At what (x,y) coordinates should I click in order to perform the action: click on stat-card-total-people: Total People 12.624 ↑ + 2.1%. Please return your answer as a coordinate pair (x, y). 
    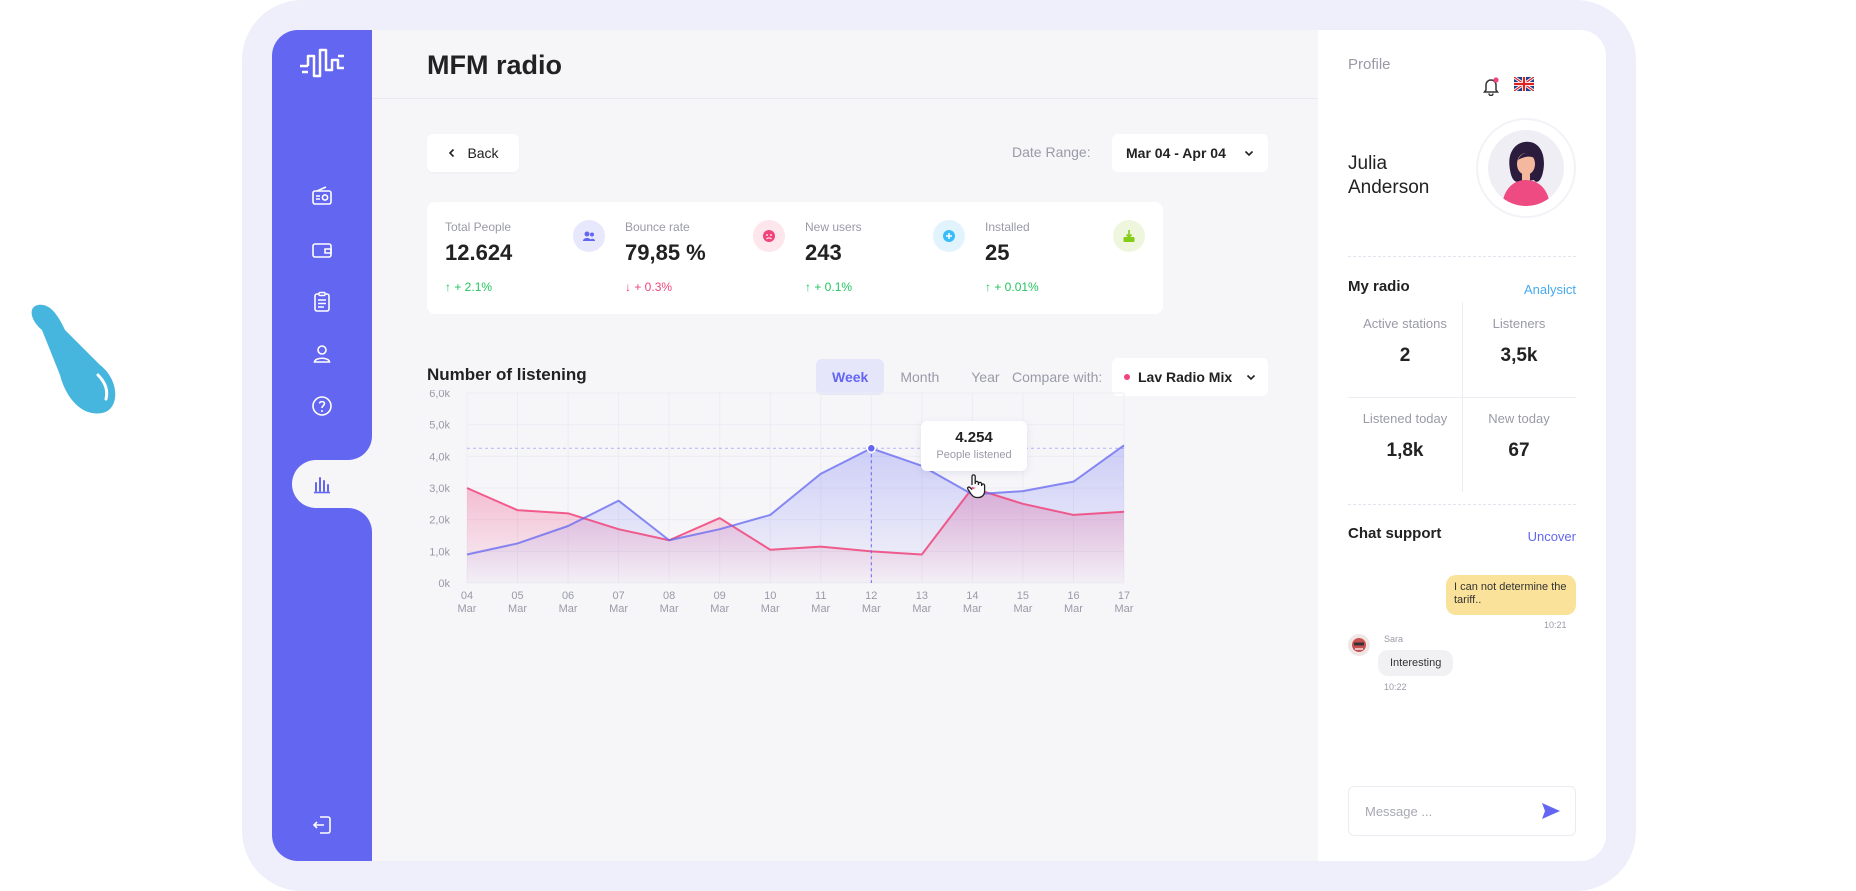
    Looking at the image, I should click on (525, 258).